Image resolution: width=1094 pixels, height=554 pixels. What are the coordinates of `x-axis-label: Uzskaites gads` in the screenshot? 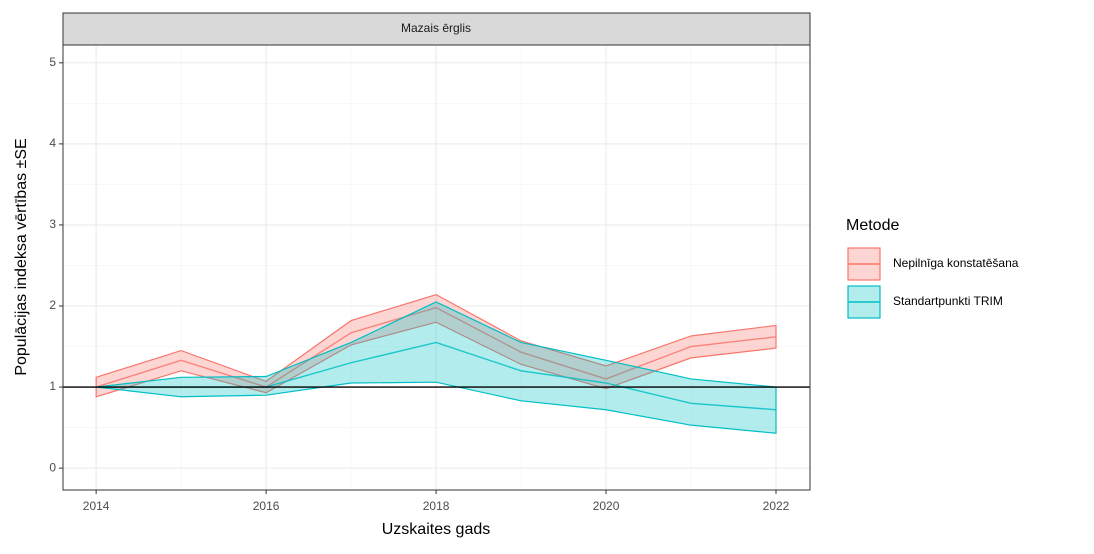 It's located at (436, 529).